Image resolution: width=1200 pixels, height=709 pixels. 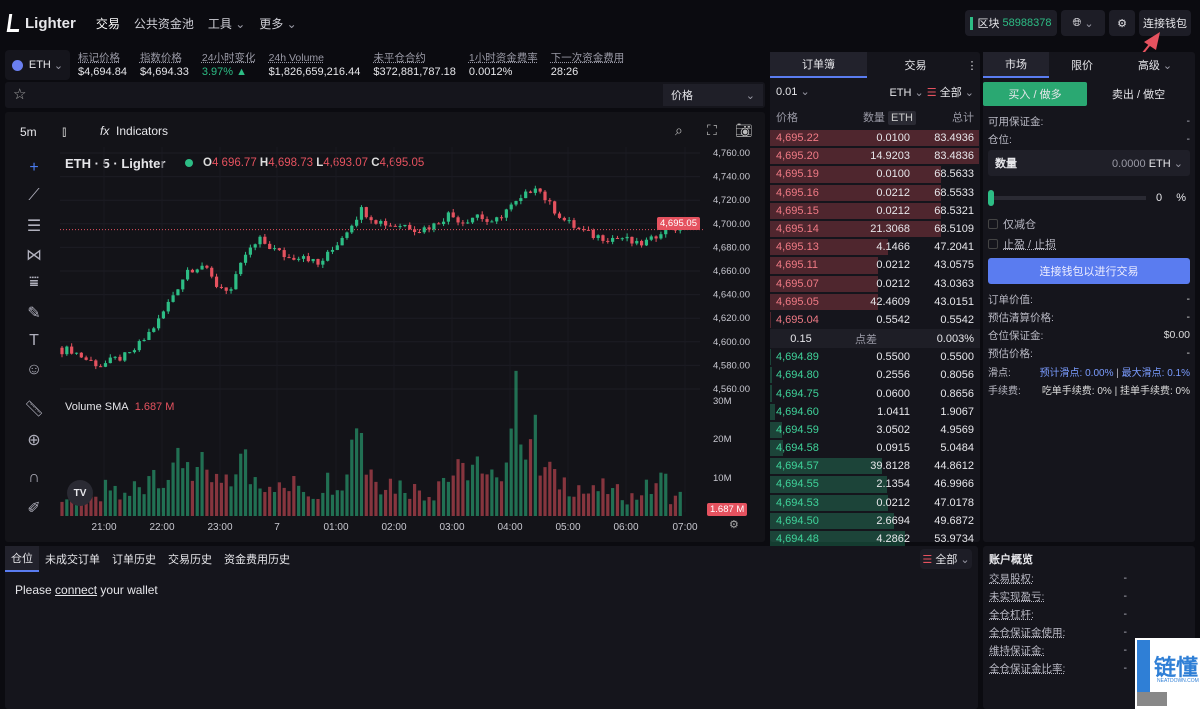 What do you see at coordinates (37, 65) in the screenshot?
I see `symbol-selector: ETH ⌄` at bounding box center [37, 65].